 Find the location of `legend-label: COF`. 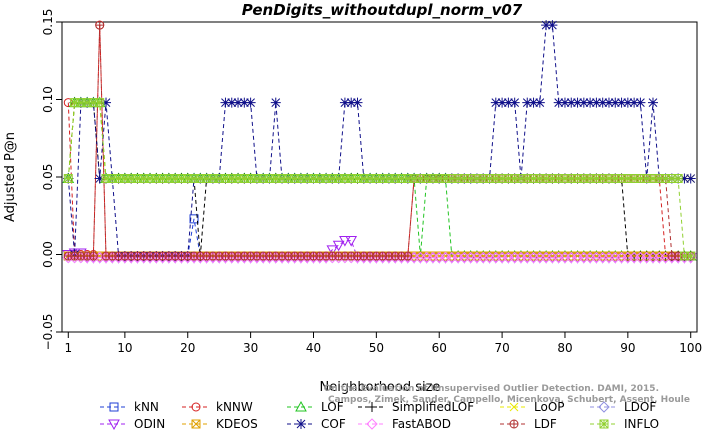

legend-label: COF is located at coordinates (333, 424).